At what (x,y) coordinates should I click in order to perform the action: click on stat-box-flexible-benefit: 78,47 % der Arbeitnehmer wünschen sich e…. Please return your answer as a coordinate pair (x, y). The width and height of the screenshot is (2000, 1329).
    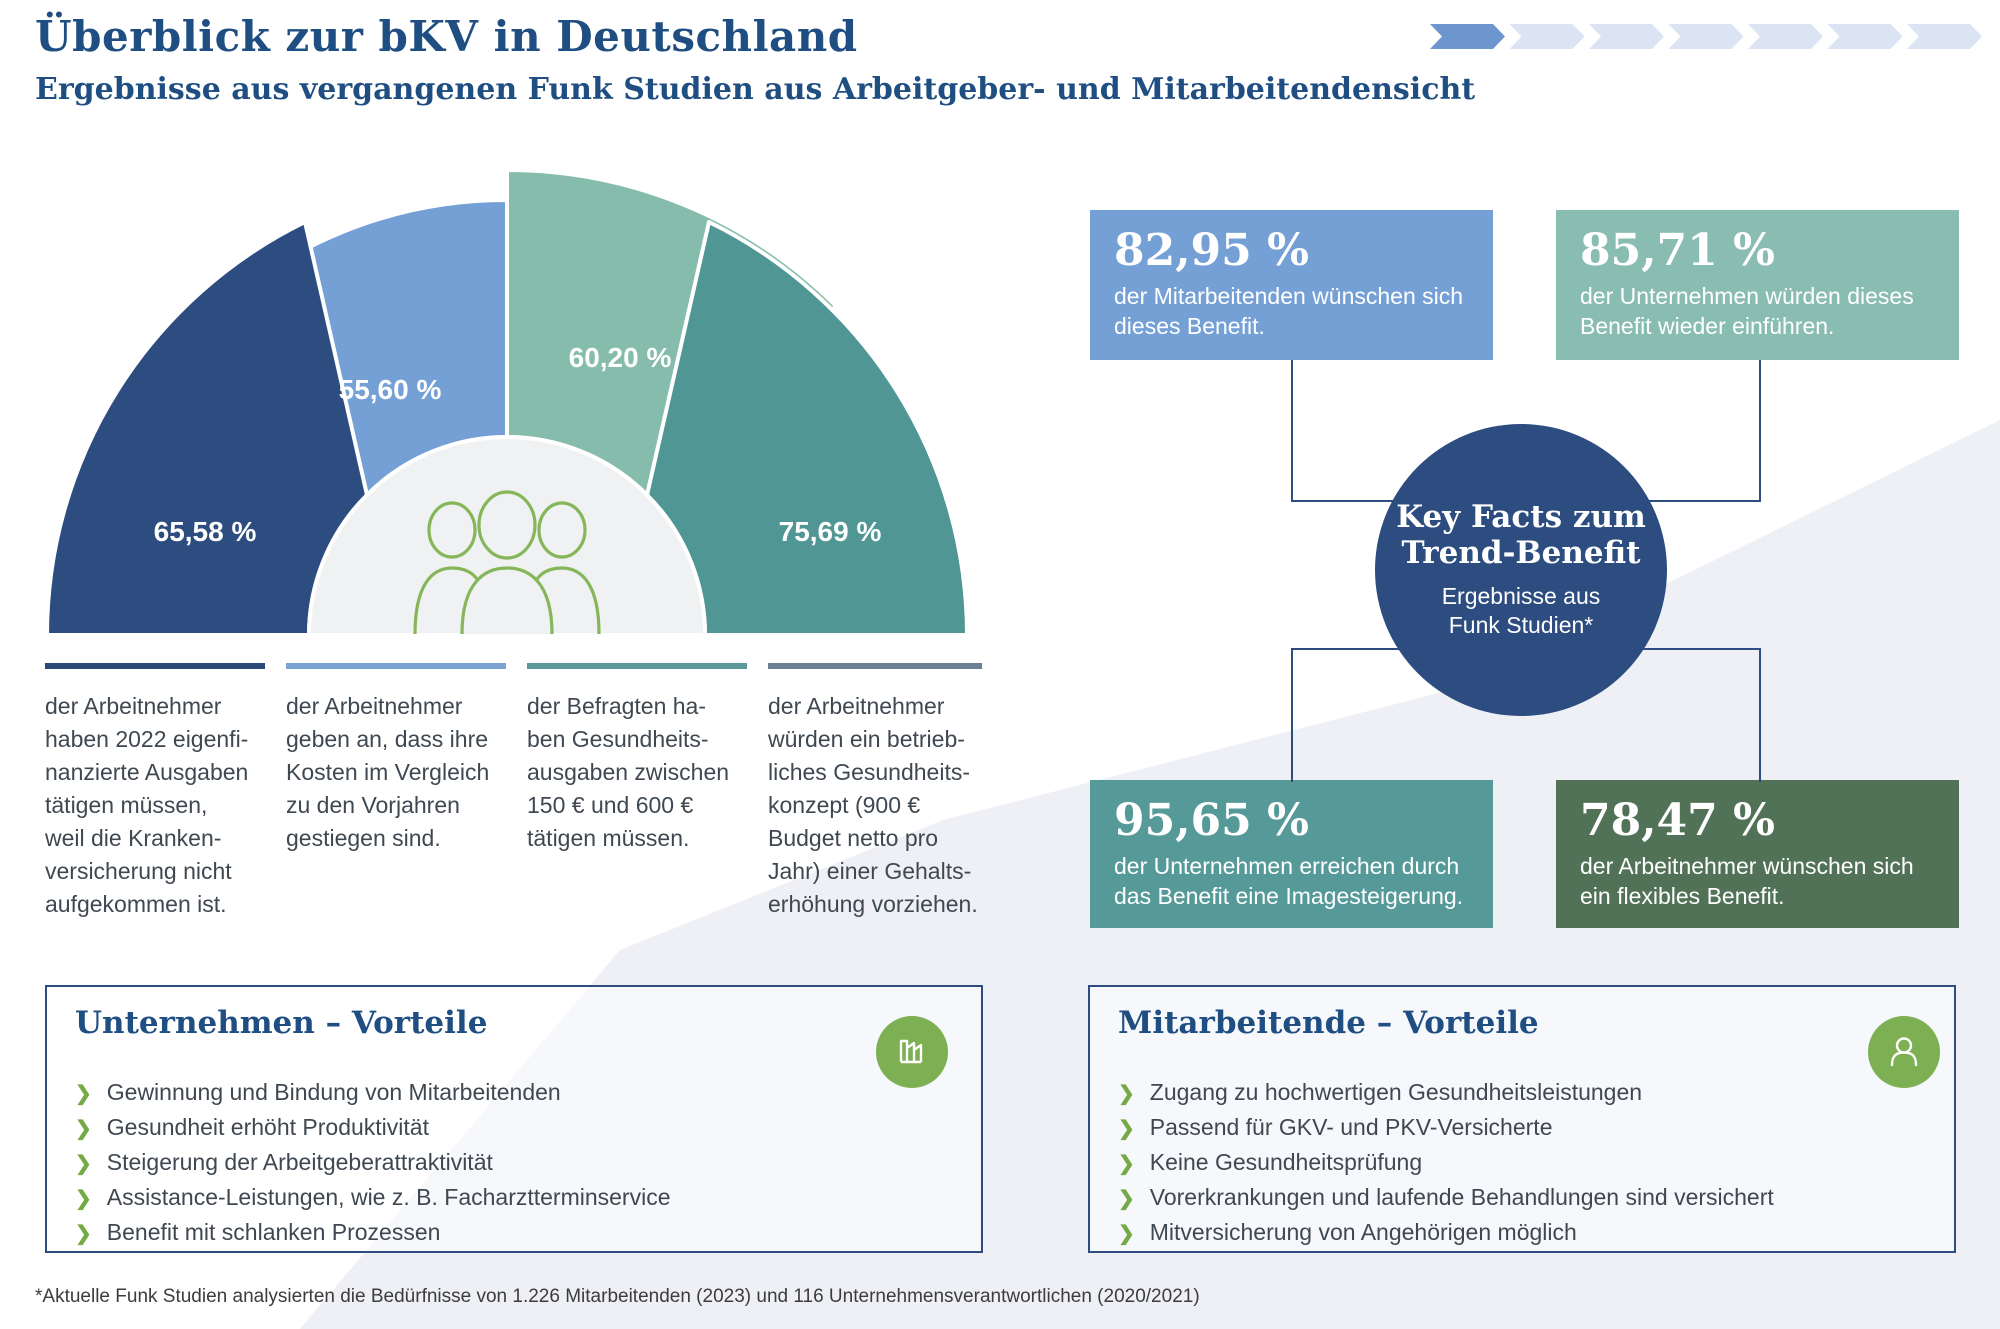
    Looking at the image, I should click on (1757, 854).